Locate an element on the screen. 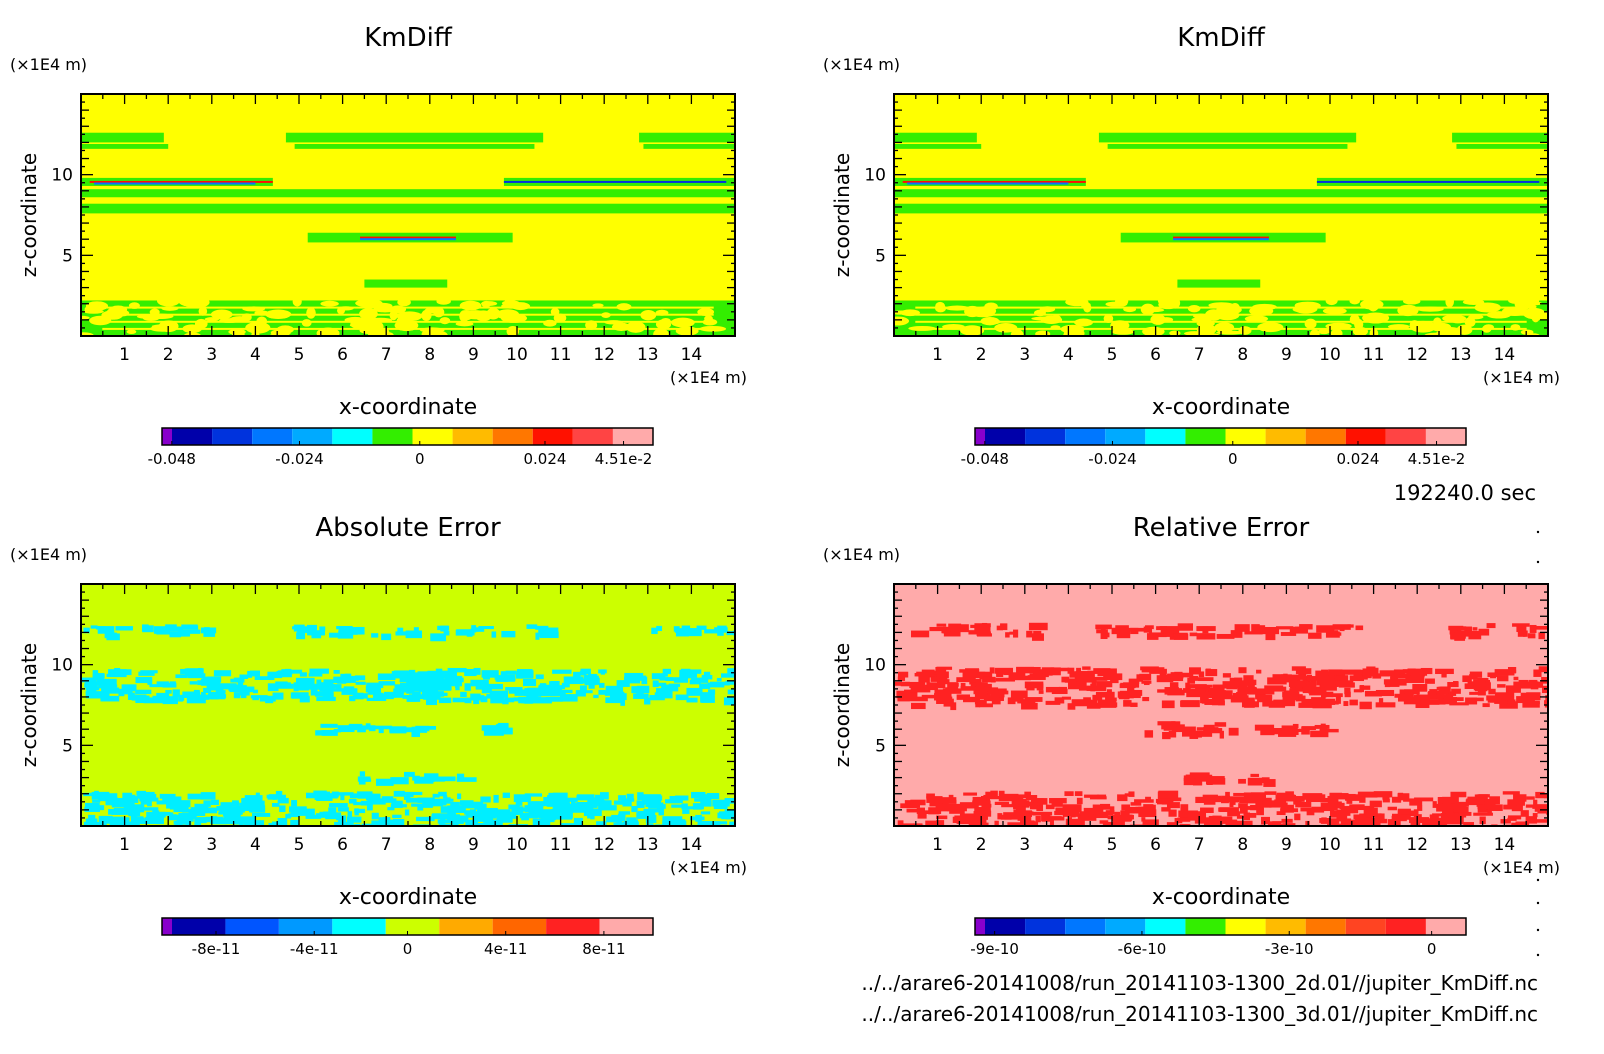  x-tick-label: 3 is located at coordinates (211, 845).